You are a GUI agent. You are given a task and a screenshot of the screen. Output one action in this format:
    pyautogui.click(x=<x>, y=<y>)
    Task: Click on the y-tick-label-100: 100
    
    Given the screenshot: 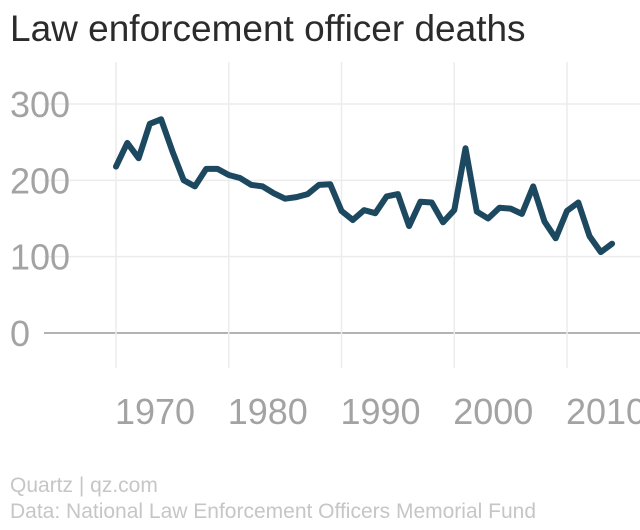 What is the action you would take?
    pyautogui.click(x=40, y=257)
    